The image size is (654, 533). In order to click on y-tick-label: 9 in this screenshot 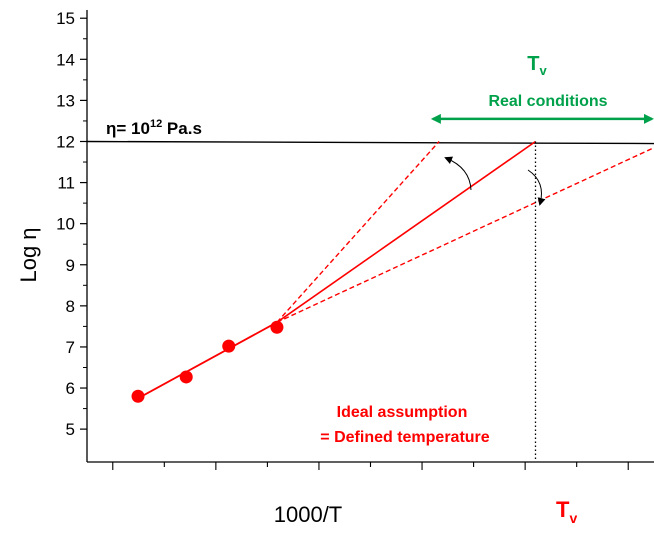, I will do `click(70, 265)`.